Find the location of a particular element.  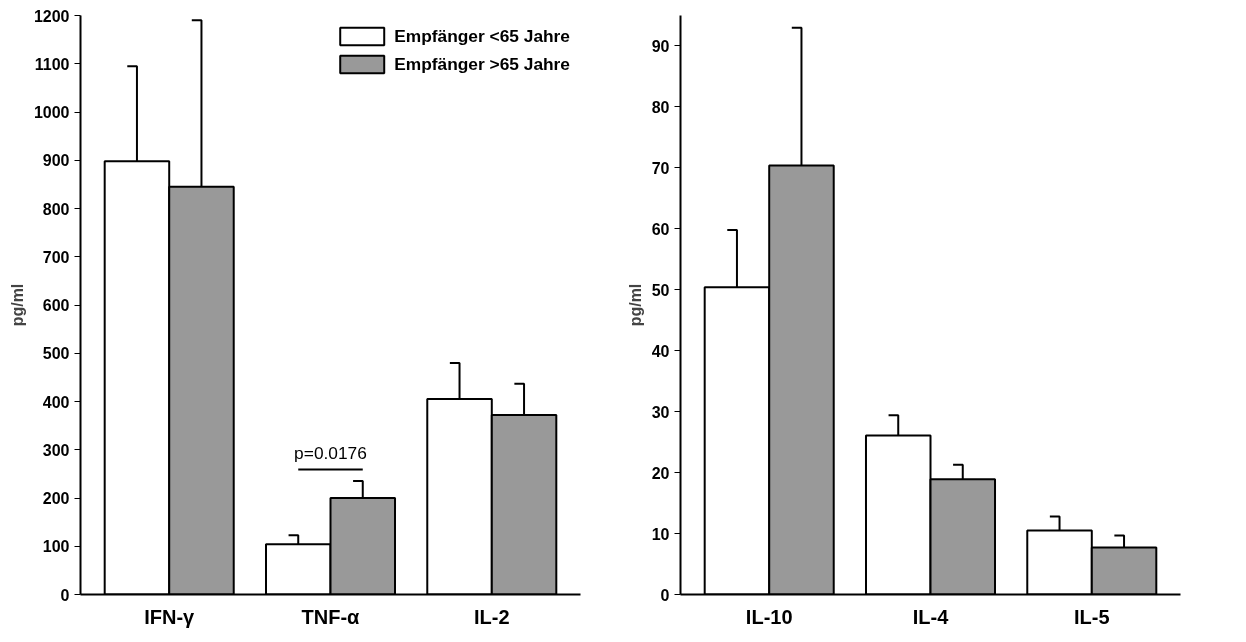

y-tick-label: 600 is located at coordinates (56, 305).